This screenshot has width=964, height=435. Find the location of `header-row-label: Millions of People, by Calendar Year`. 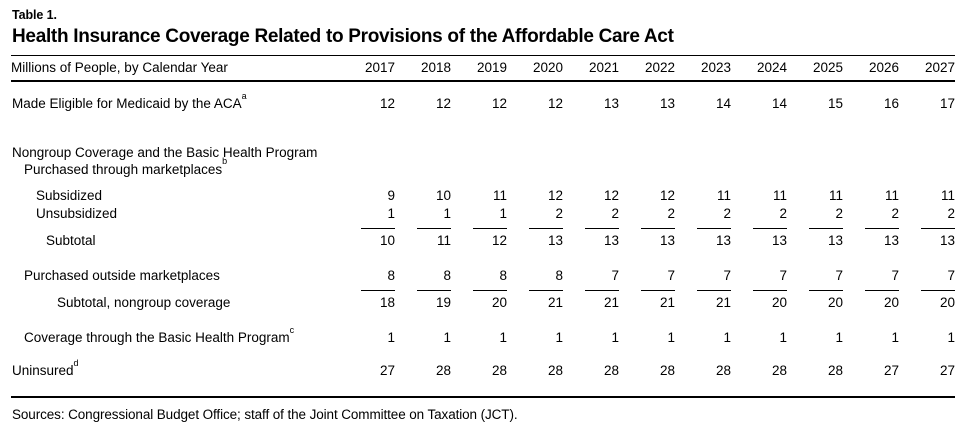

header-row-label: Millions of People, by Calendar Year is located at coordinates (175, 68).